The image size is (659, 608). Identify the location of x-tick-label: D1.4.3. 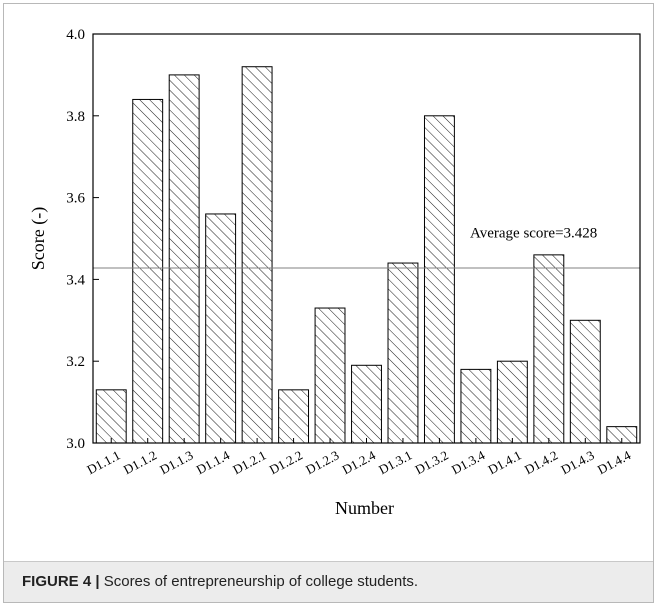
(577, 462).